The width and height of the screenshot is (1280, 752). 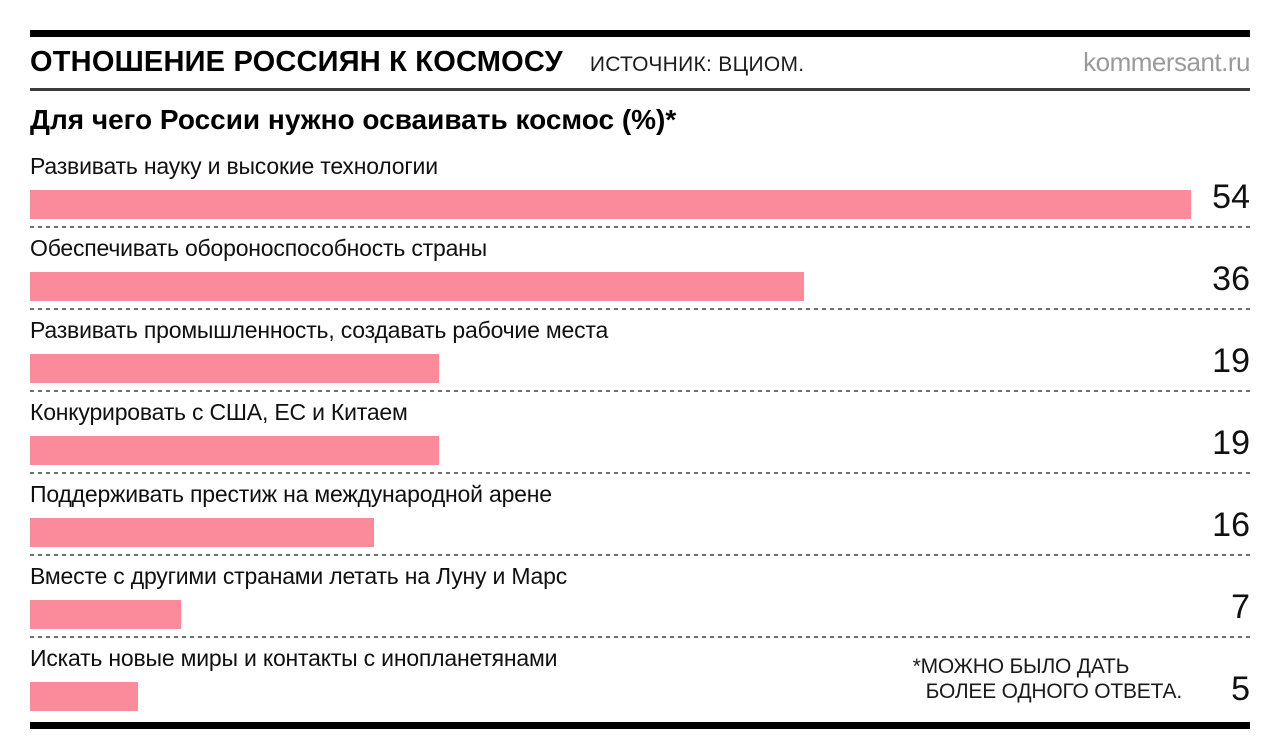 What do you see at coordinates (234, 166) in the screenshot?
I see `bar-label: Развивать науку и высокие технологии` at bounding box center [234, 166].